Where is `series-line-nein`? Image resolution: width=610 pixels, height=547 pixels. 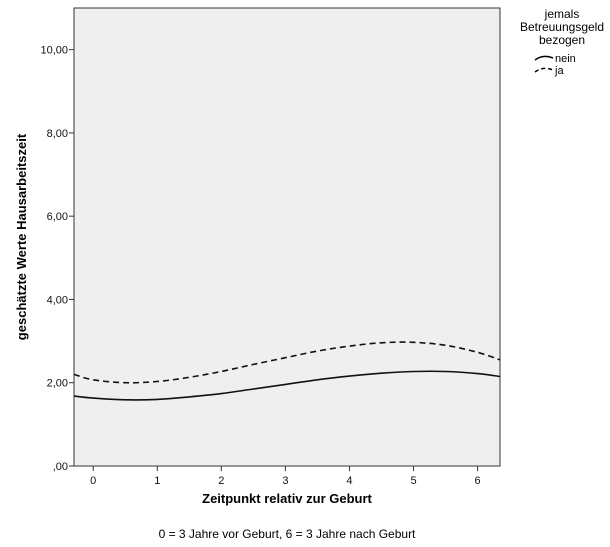
series-line-nein is located at coordinates (287, 385).